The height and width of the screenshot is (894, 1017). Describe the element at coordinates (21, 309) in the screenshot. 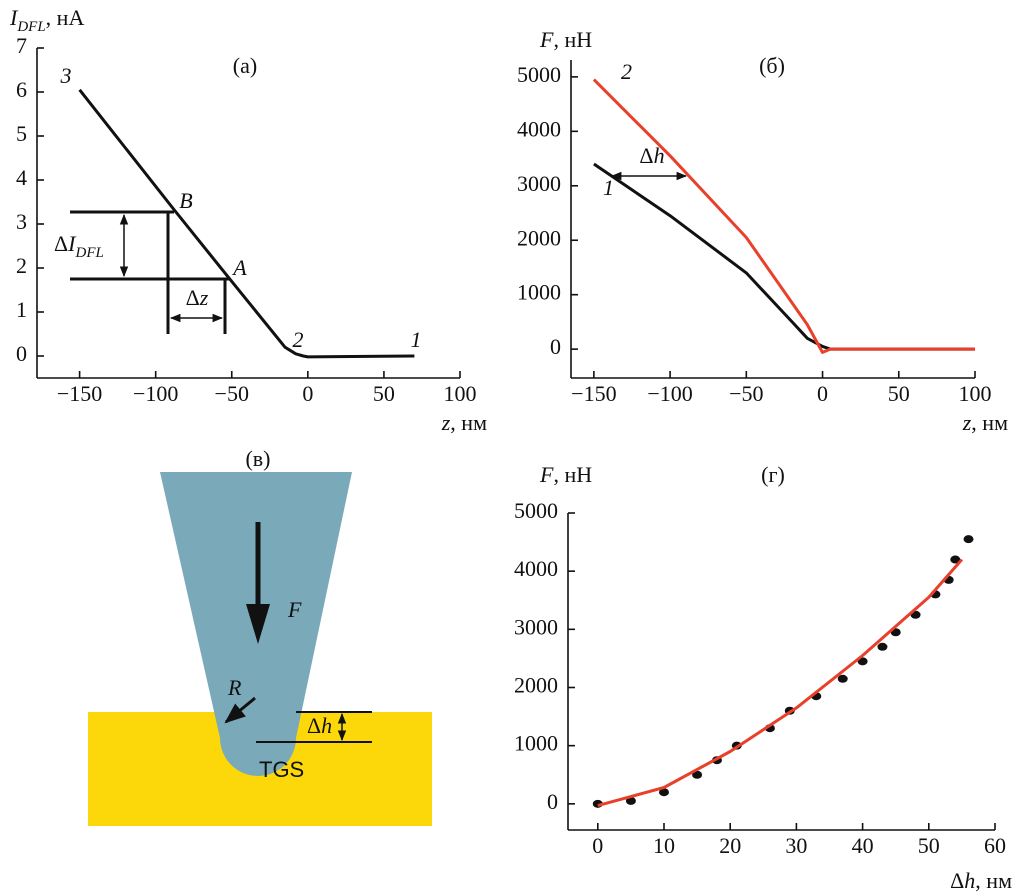

I see `y-tick-label: 1` at that location.